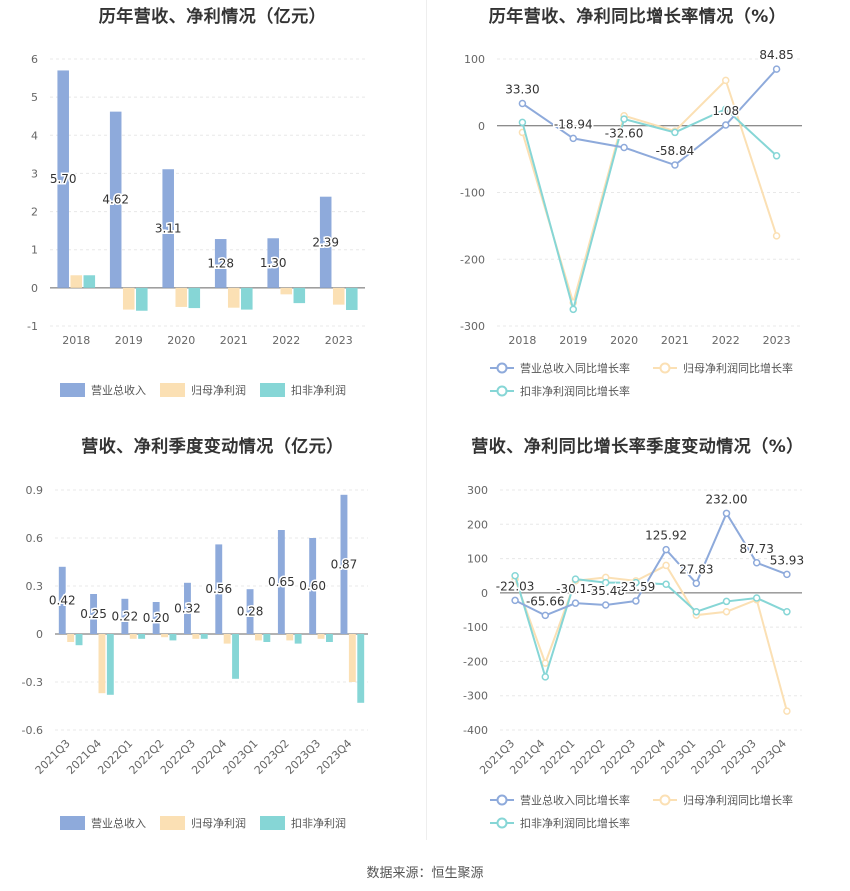 The height and width of the screenshot is (891, 850). What do you see at coordinates (725, 111) in the screenshot?
I see `data-label: 1.08` at bounding box center [725, 111].